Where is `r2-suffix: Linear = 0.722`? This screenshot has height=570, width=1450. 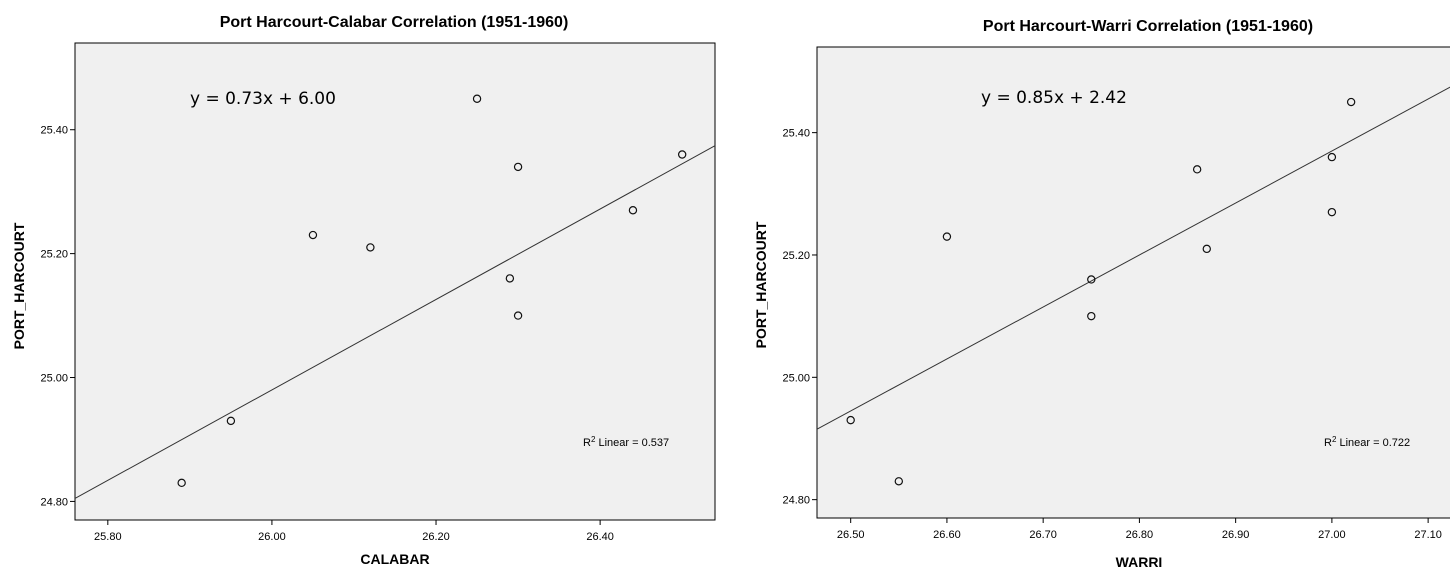
r2-suffix: Linear = 0.722 is located at coordinates (1373, 443).